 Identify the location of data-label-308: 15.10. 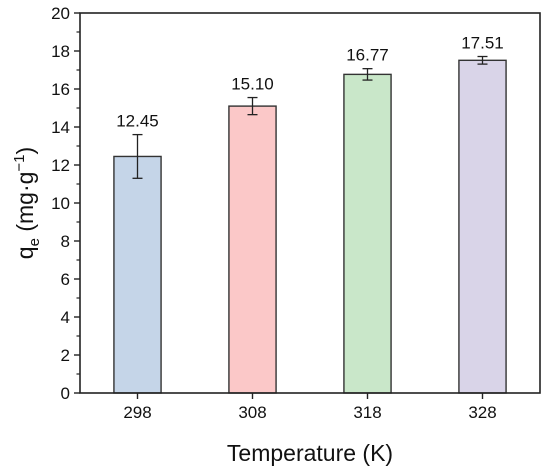
(252, 84).